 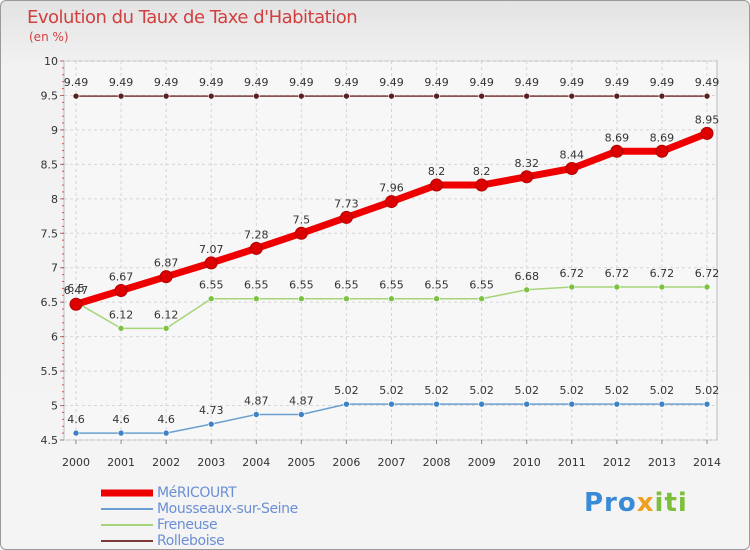 I want to click on y-tick-label: 9, so click(x=54, y=130).